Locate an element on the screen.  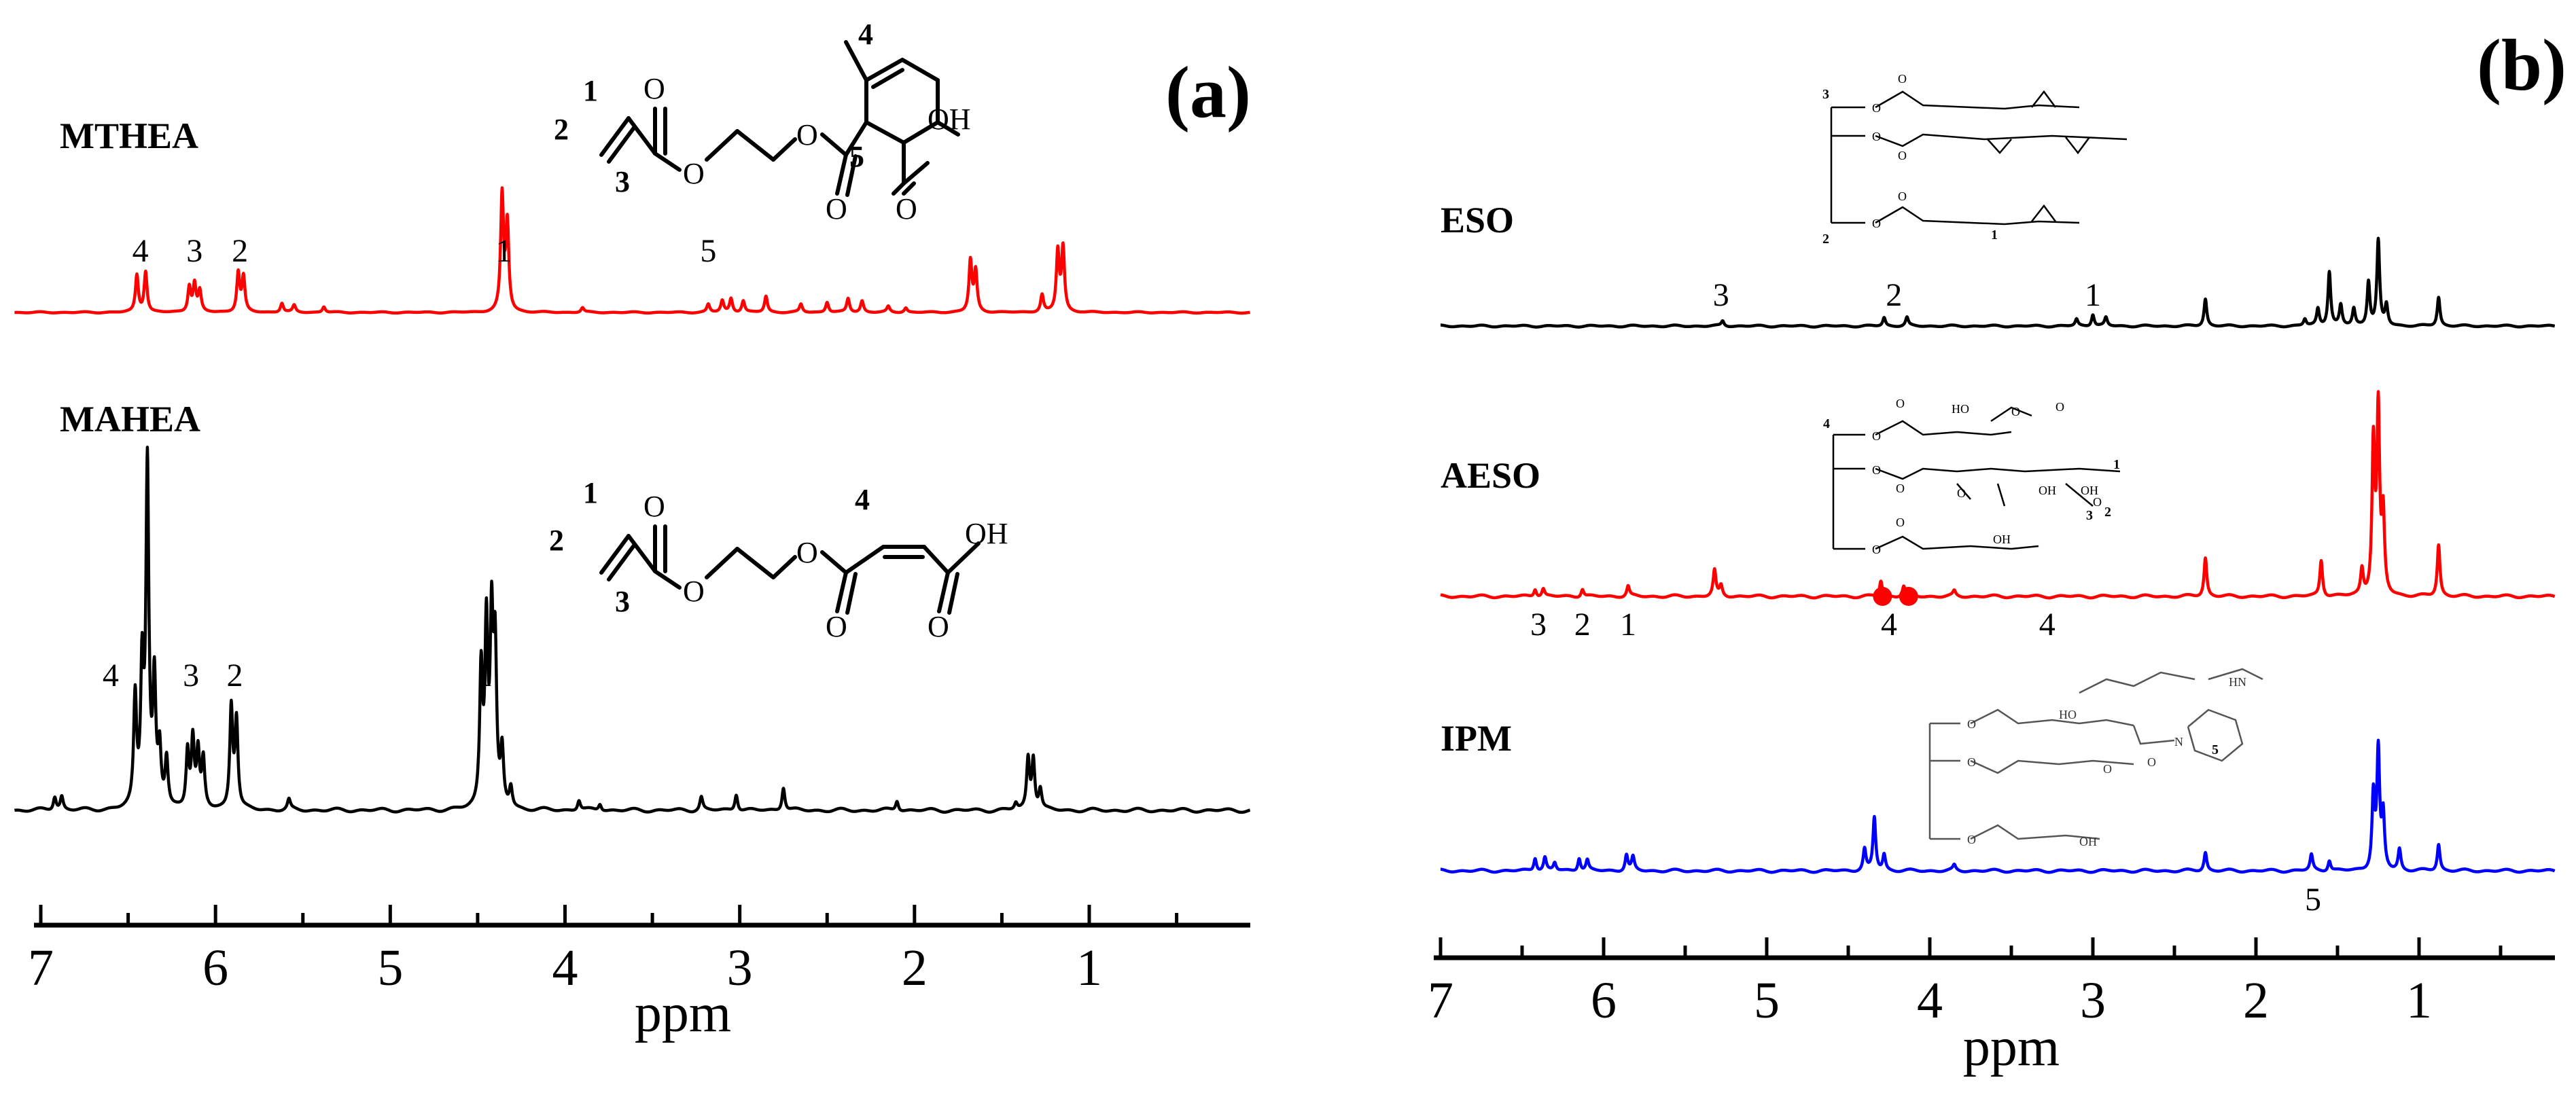
x-tick-label-1: 1 is located at coordinates (2419, 1000).